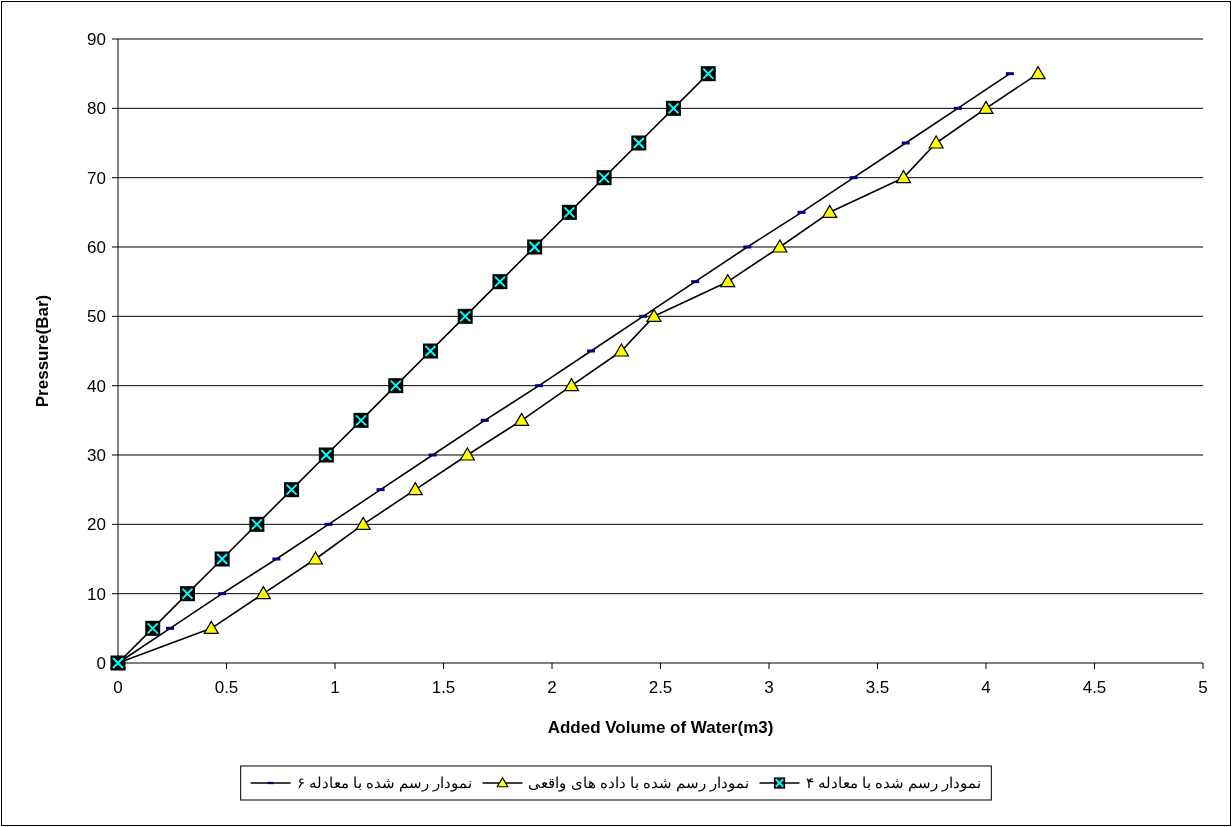 Image resolution: width=1232 pixels, height=827 pixels. What do you see at coordinates (96, 247) in the screenshot?
I see `y-tick-label: 60` at bounding box center [96, 247].